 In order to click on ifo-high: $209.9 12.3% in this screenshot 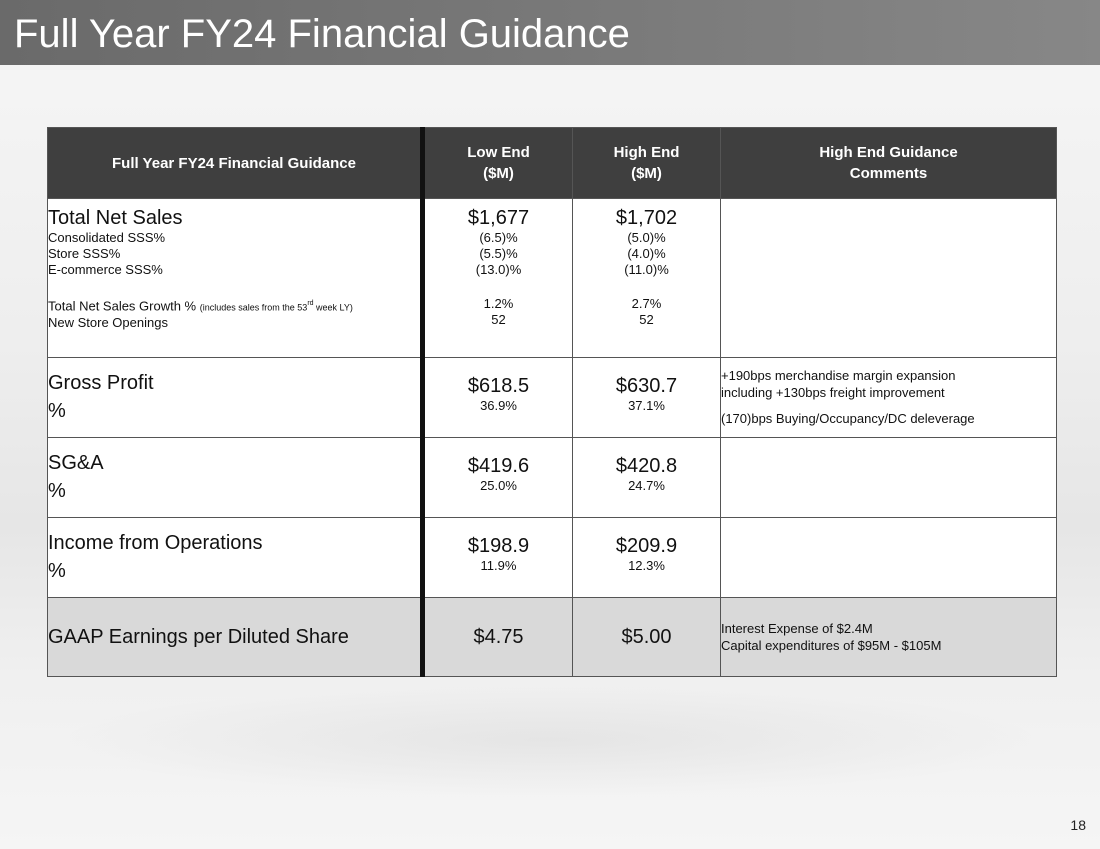, I will do `click(646, 557)`.